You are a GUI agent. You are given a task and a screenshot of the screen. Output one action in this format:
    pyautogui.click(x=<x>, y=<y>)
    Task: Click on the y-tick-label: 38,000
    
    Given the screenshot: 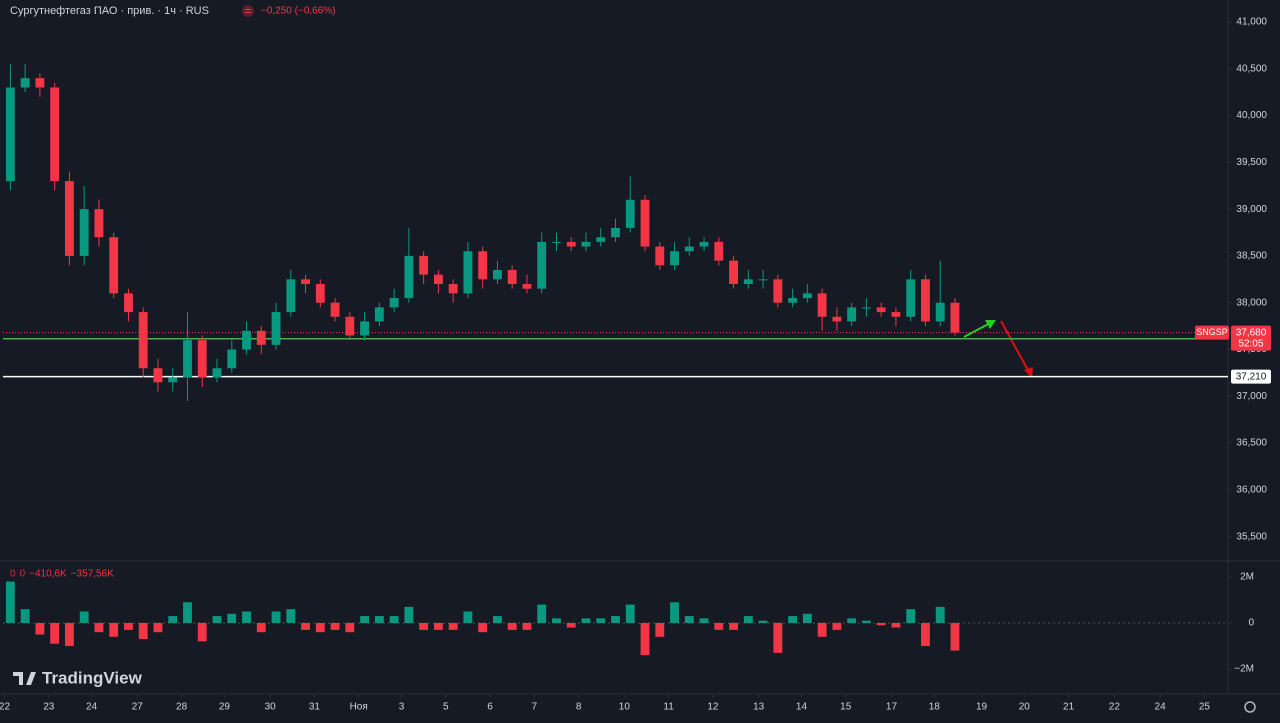 What is the action you would take?
    pyautogui.click(x=1251, y=302)
    